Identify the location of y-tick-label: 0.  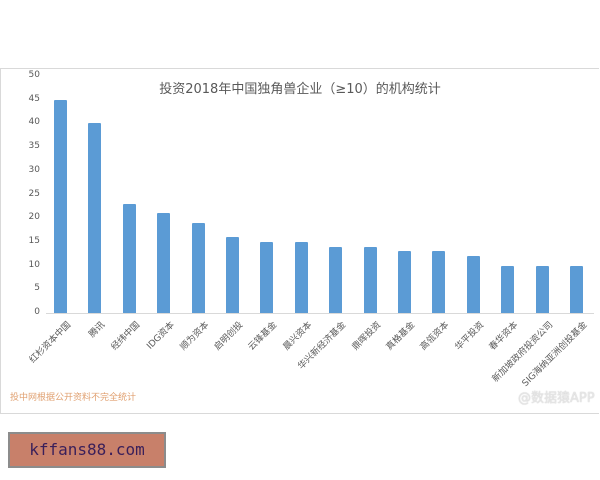
(37, 312).